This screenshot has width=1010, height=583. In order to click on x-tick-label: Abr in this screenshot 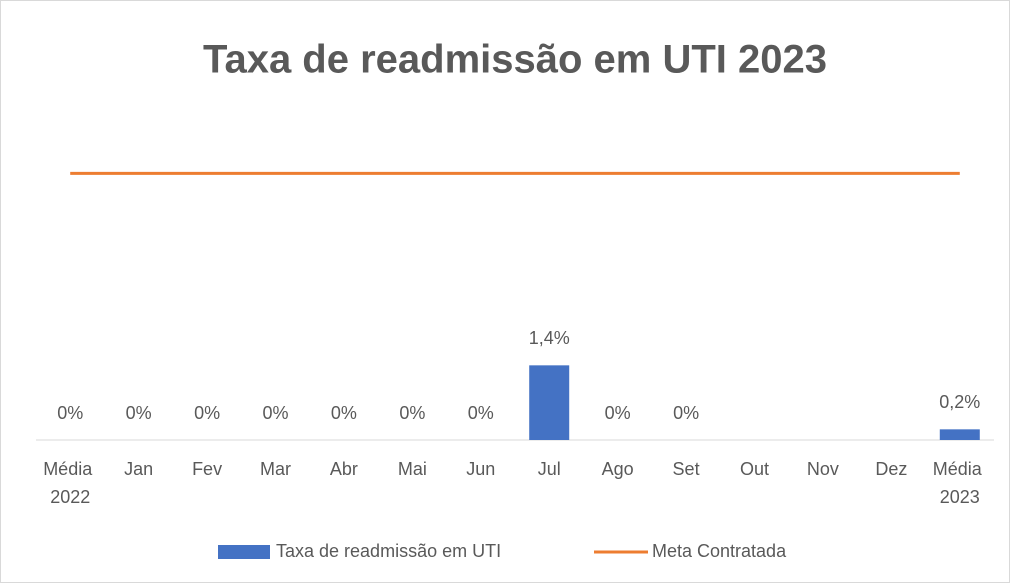, I will do `click(344, 469)`.